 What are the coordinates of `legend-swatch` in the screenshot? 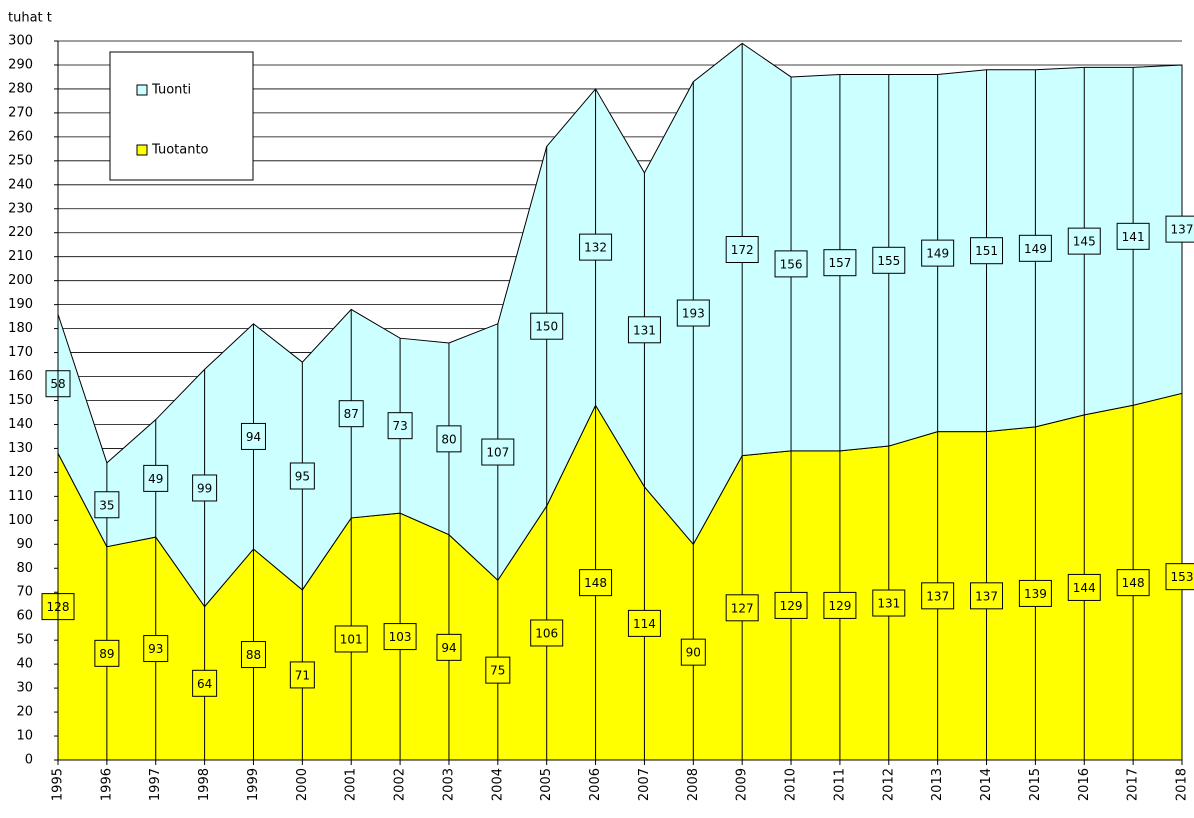 It's located at (142, 90).